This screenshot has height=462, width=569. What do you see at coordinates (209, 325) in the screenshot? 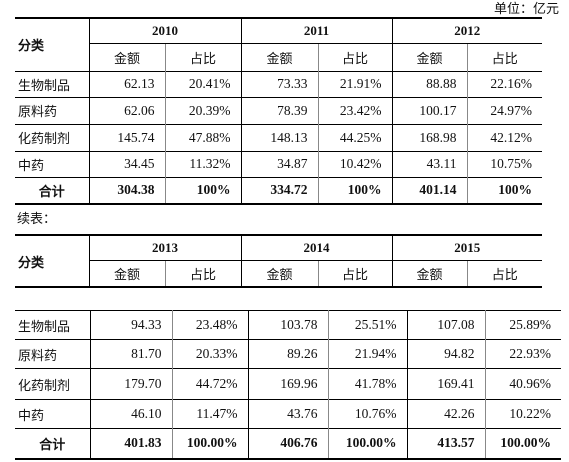
I see `cell: 23.48%` at bounding box center [209, 325].